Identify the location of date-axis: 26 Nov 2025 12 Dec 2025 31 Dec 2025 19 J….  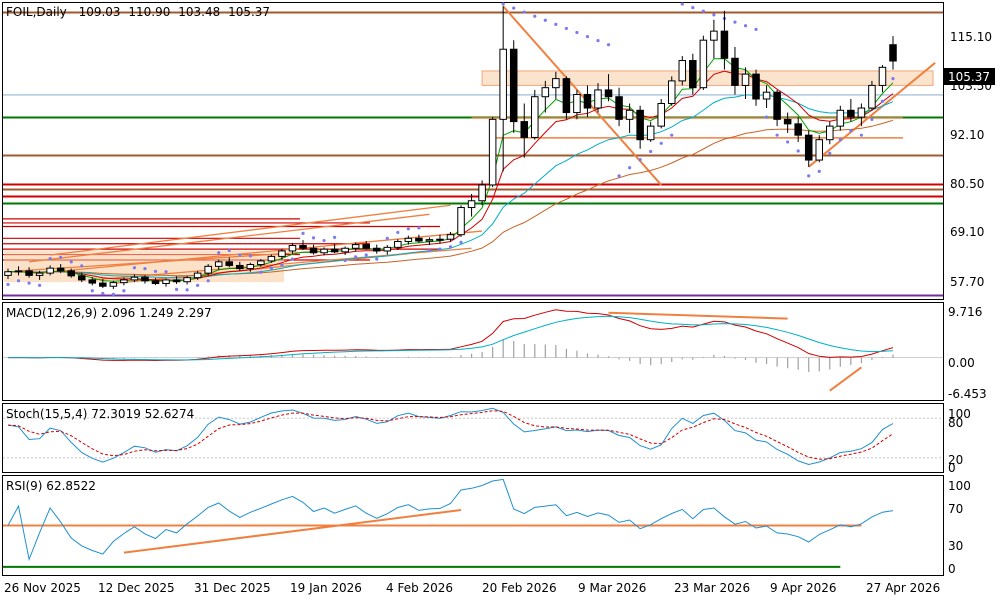
(472, 588).